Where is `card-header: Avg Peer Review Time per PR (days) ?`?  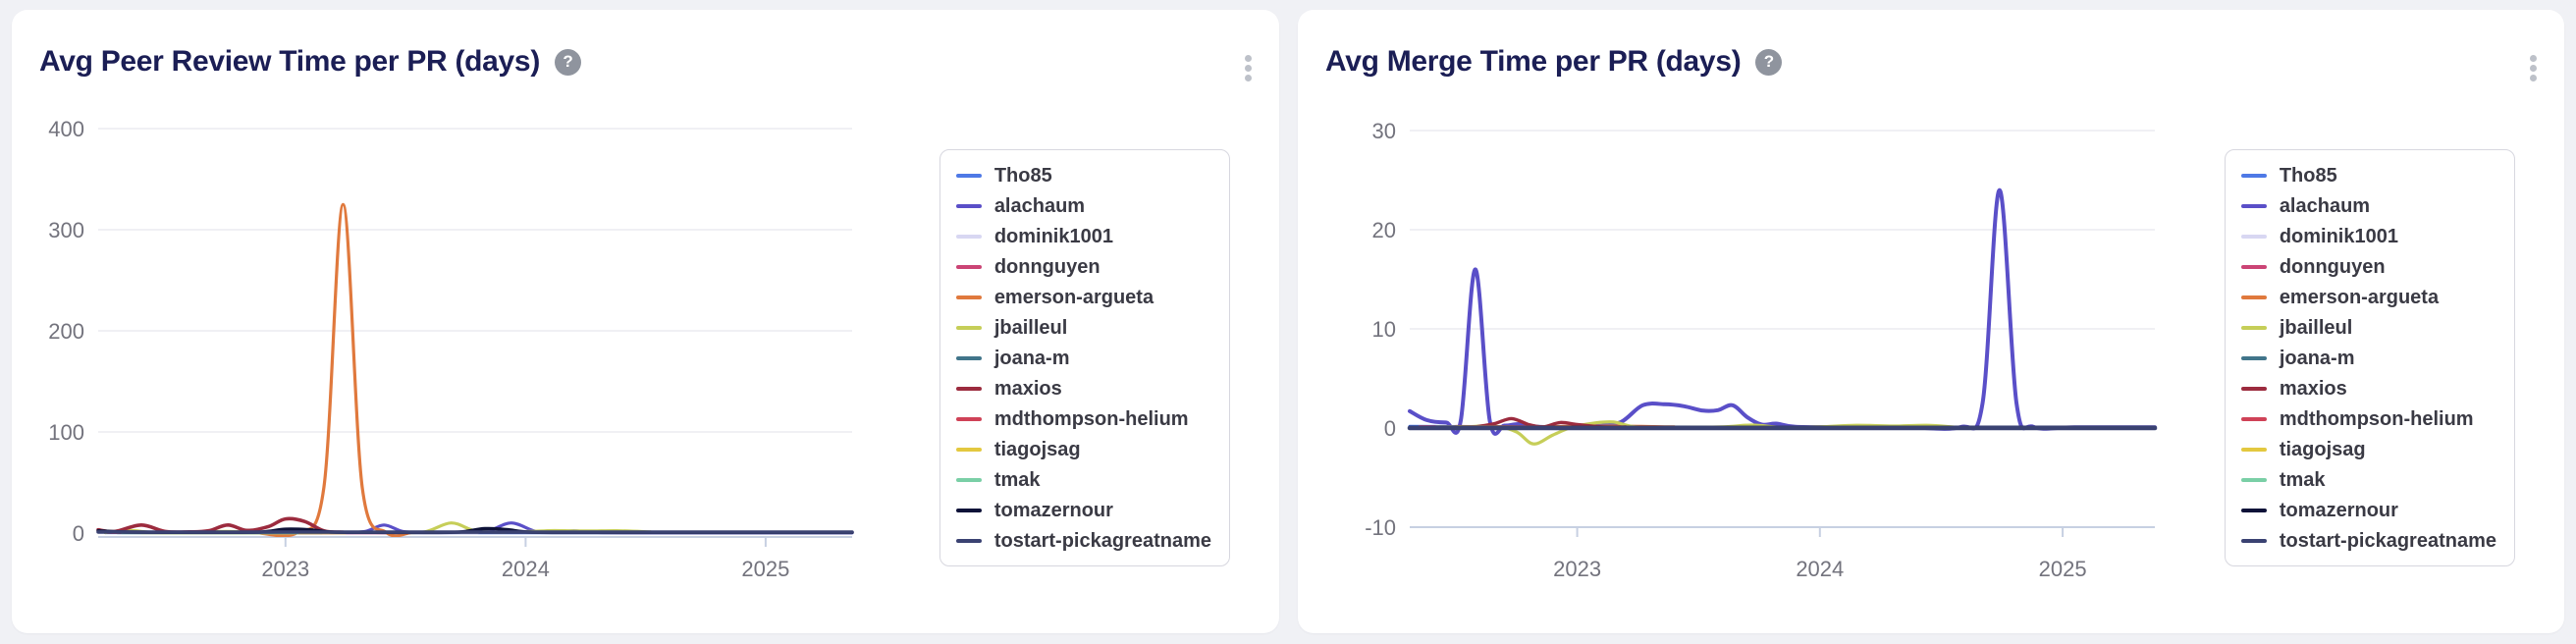 card-header: Avg Peer Review Time per PR (days) ? is located at coordinates (310, 62).